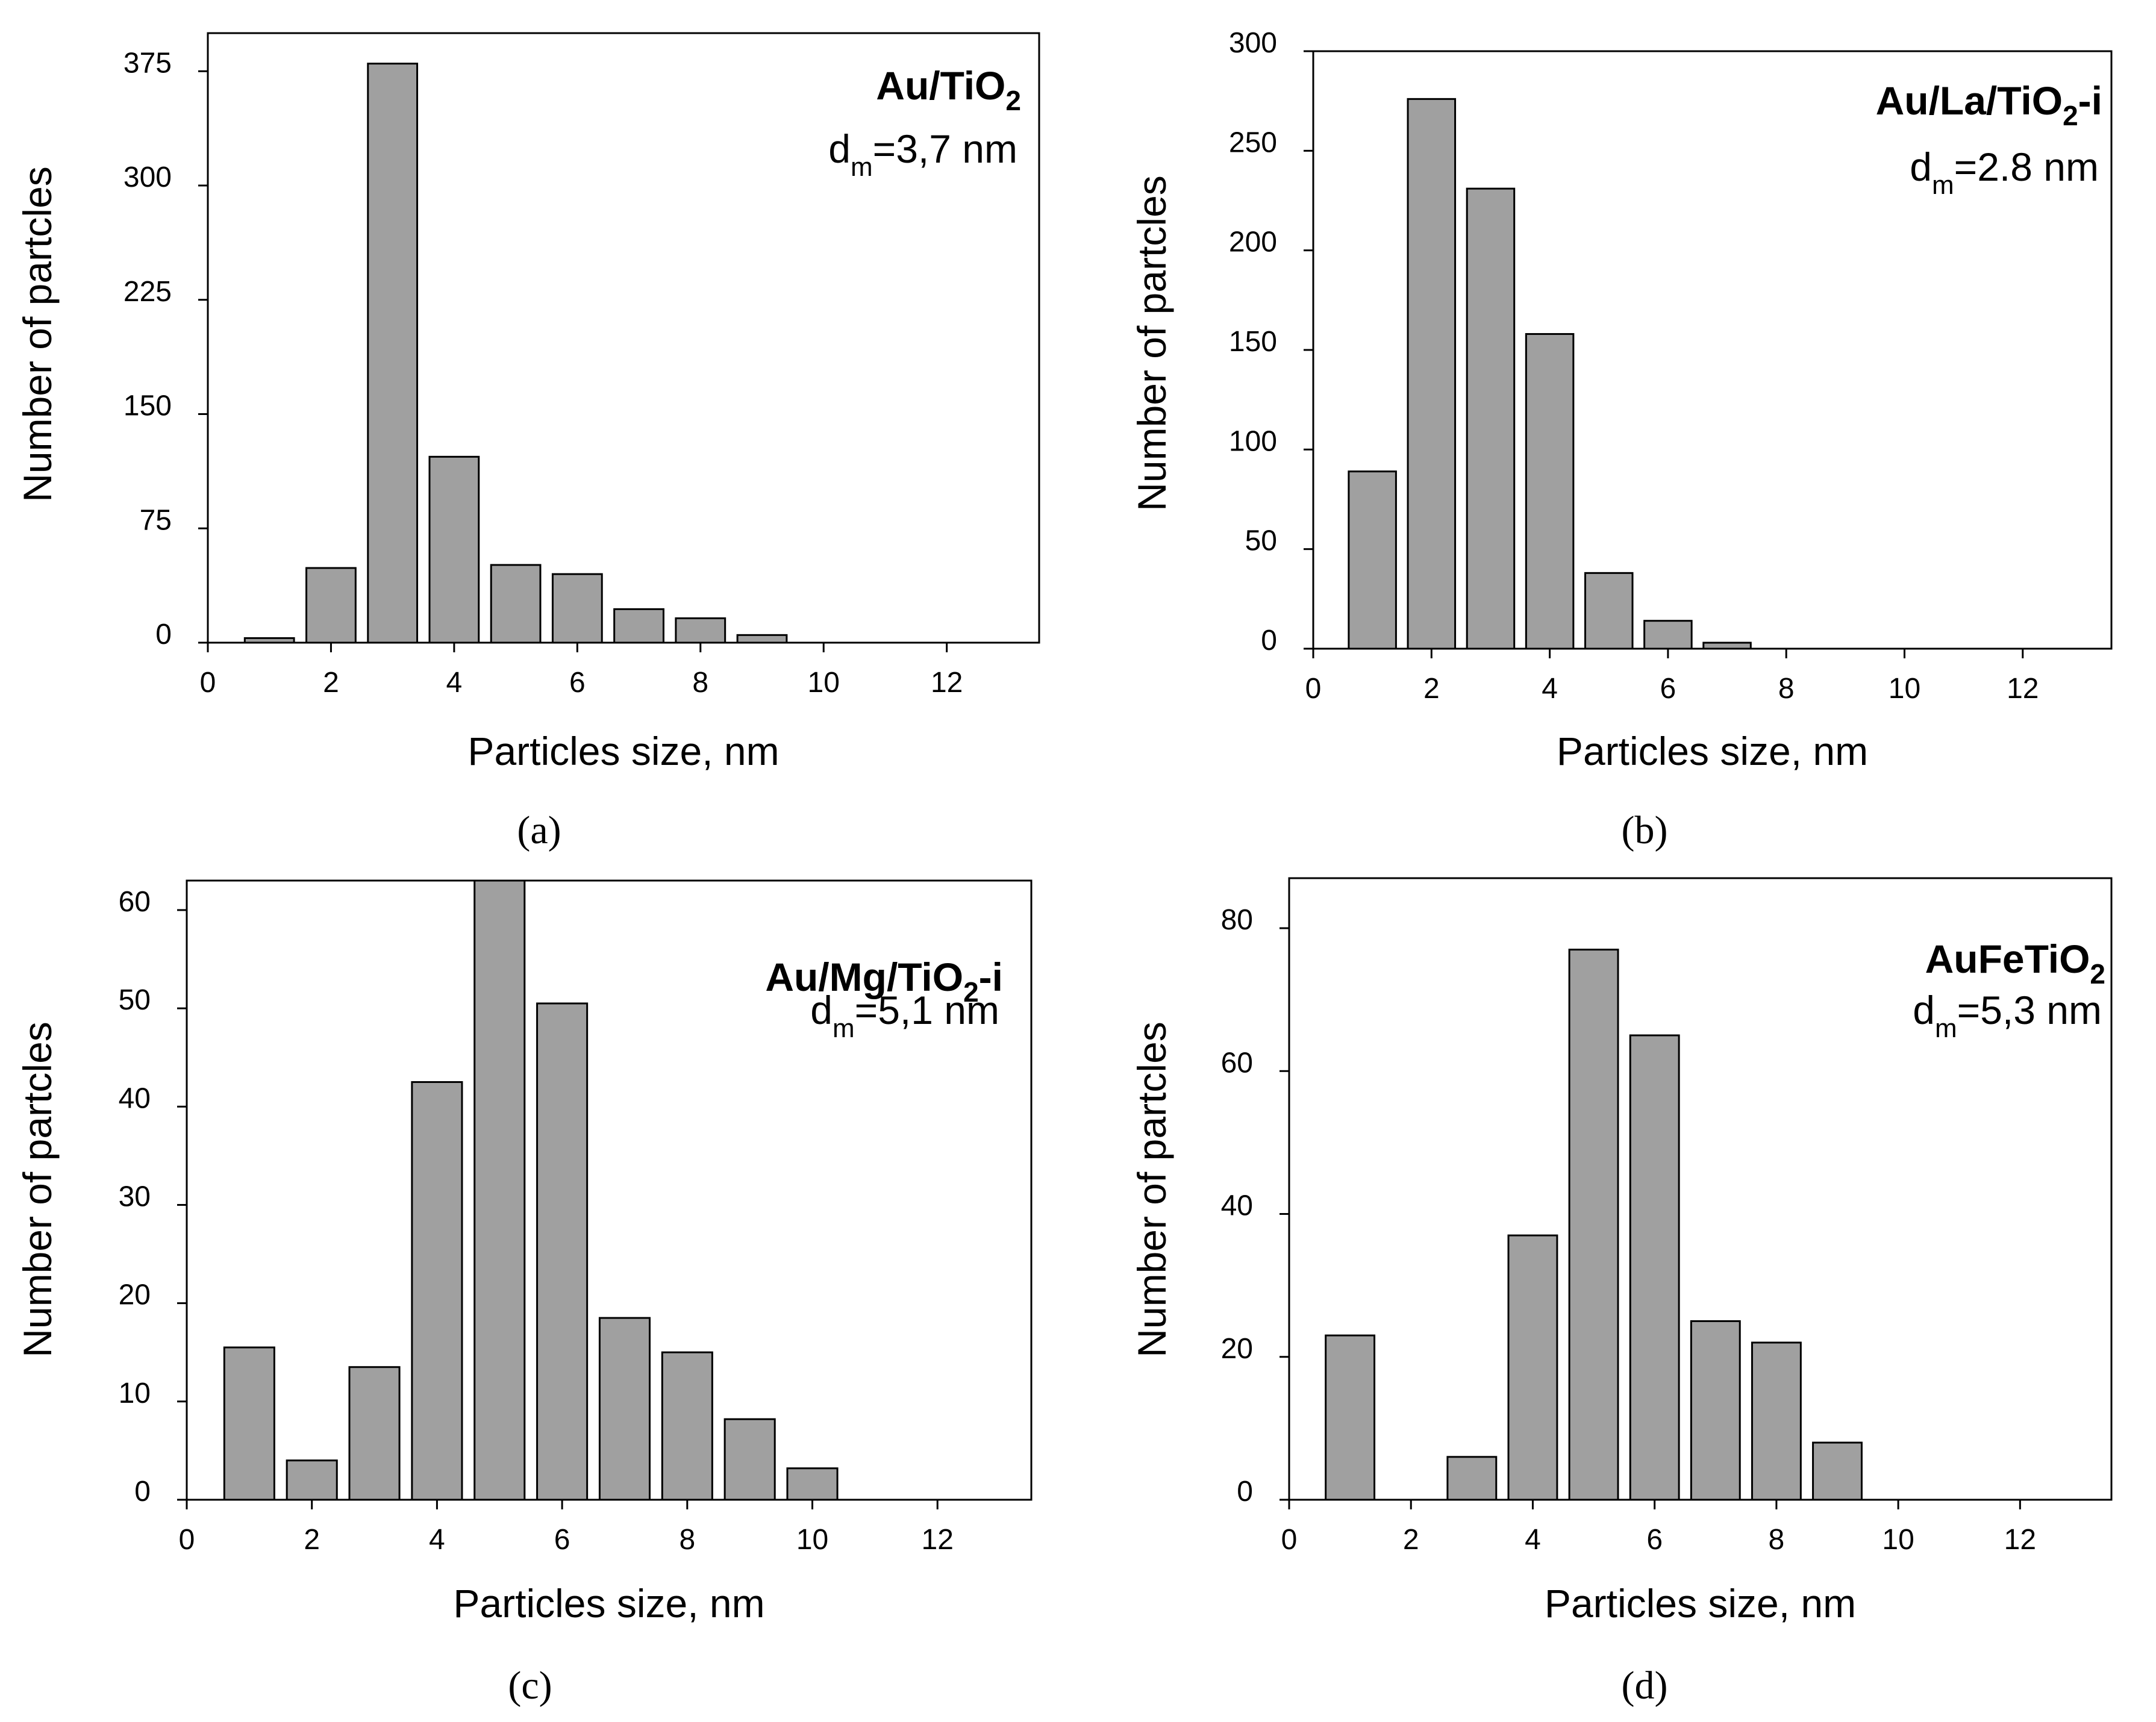  What do you see at coordinates (156, 520) in the screenshot?
I see `y-tick-label: 75` at bounding box center [156, 520].